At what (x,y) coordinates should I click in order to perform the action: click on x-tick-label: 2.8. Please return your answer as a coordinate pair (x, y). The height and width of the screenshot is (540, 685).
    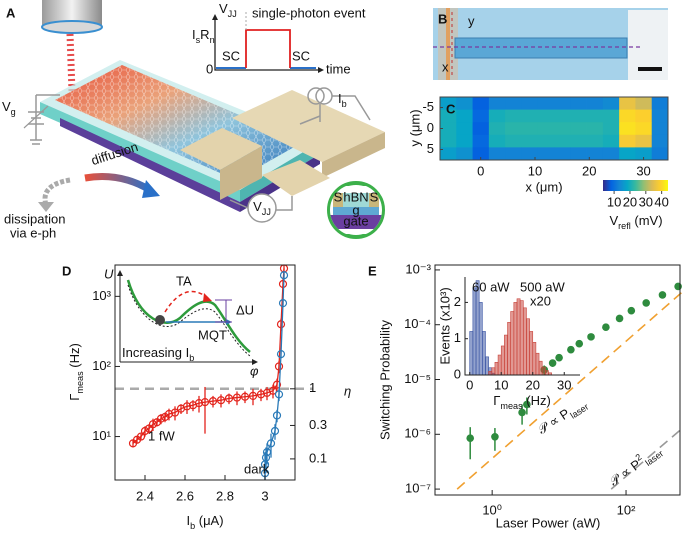
    Looking at the image, I should click on (225, 495).